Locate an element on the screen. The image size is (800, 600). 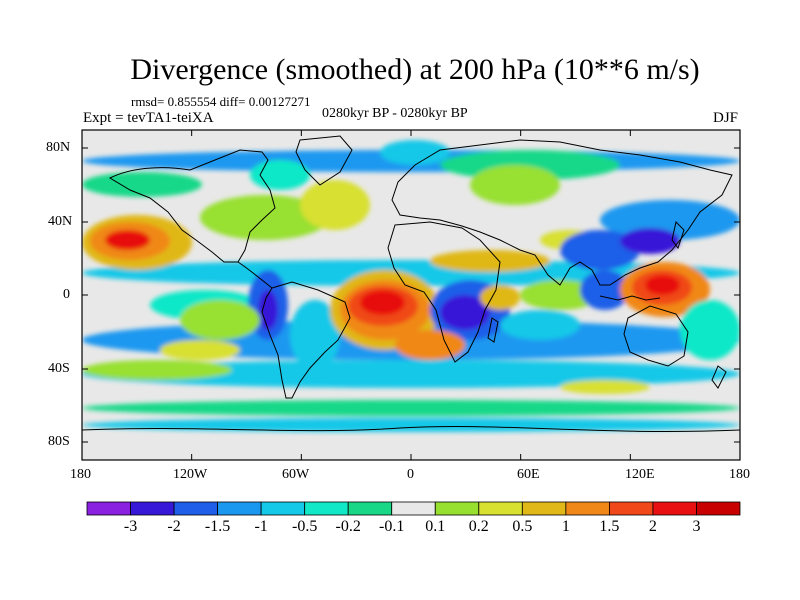
lon-tick-180w: 180 is located at coordinates (80, 474).